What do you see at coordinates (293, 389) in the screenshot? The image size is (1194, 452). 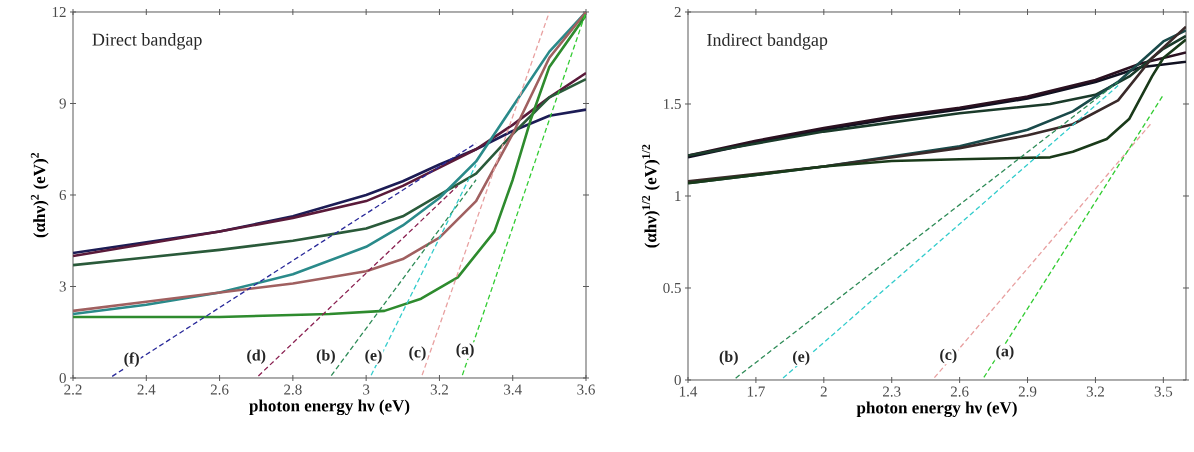 I see `x-tick-label: 2.8` at bounding box center [293, 389].